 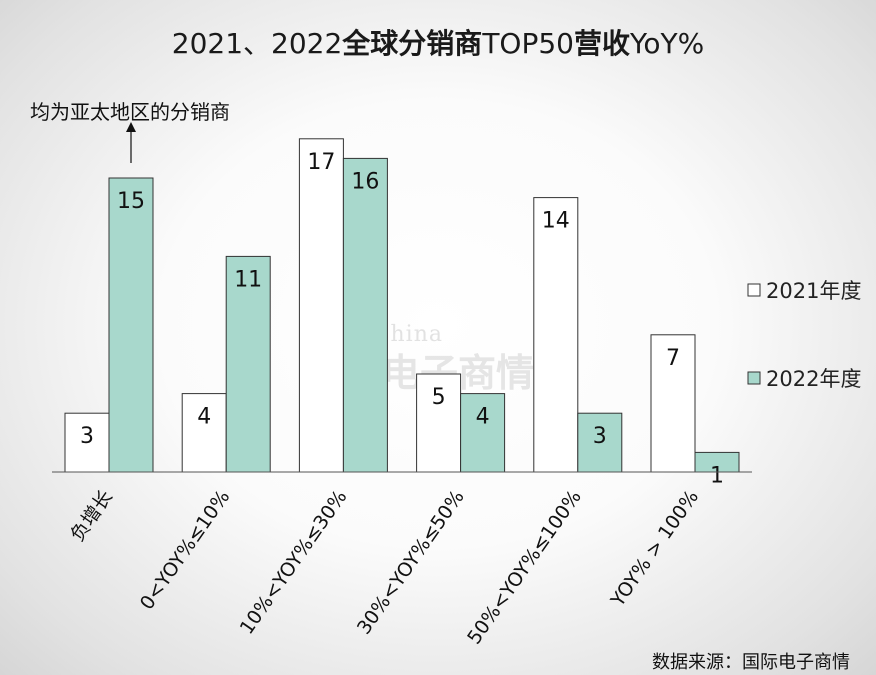 I want to click on title-part-1: 2021、2022, so click(x=257, y=43).